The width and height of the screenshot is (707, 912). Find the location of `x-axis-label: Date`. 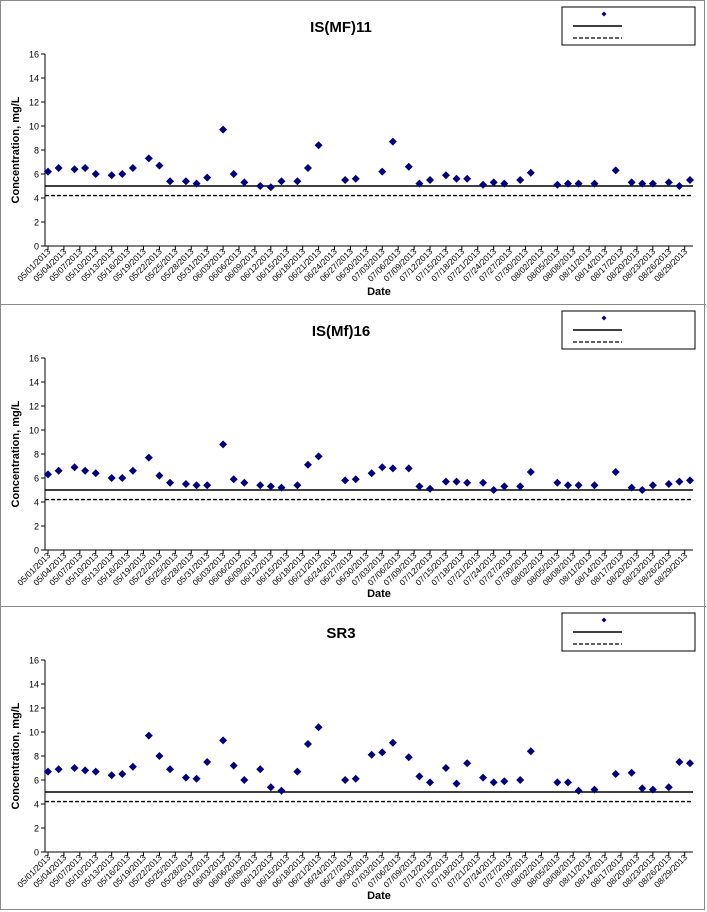

x-axis-label: Date is located at coordinates (379, 594).